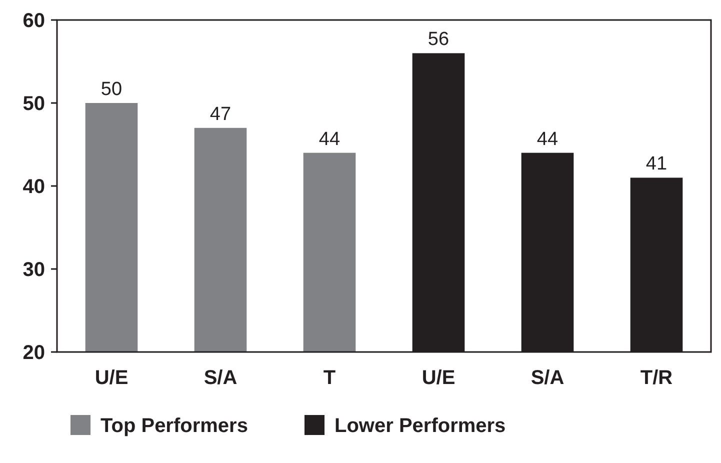 Image resolution: width=721 pixels, height=463 pixels. What do you see at coordinates (420, 426) in the screenshot?
I see `legend-label: Lower Performers` at bounding box center [420, 426].